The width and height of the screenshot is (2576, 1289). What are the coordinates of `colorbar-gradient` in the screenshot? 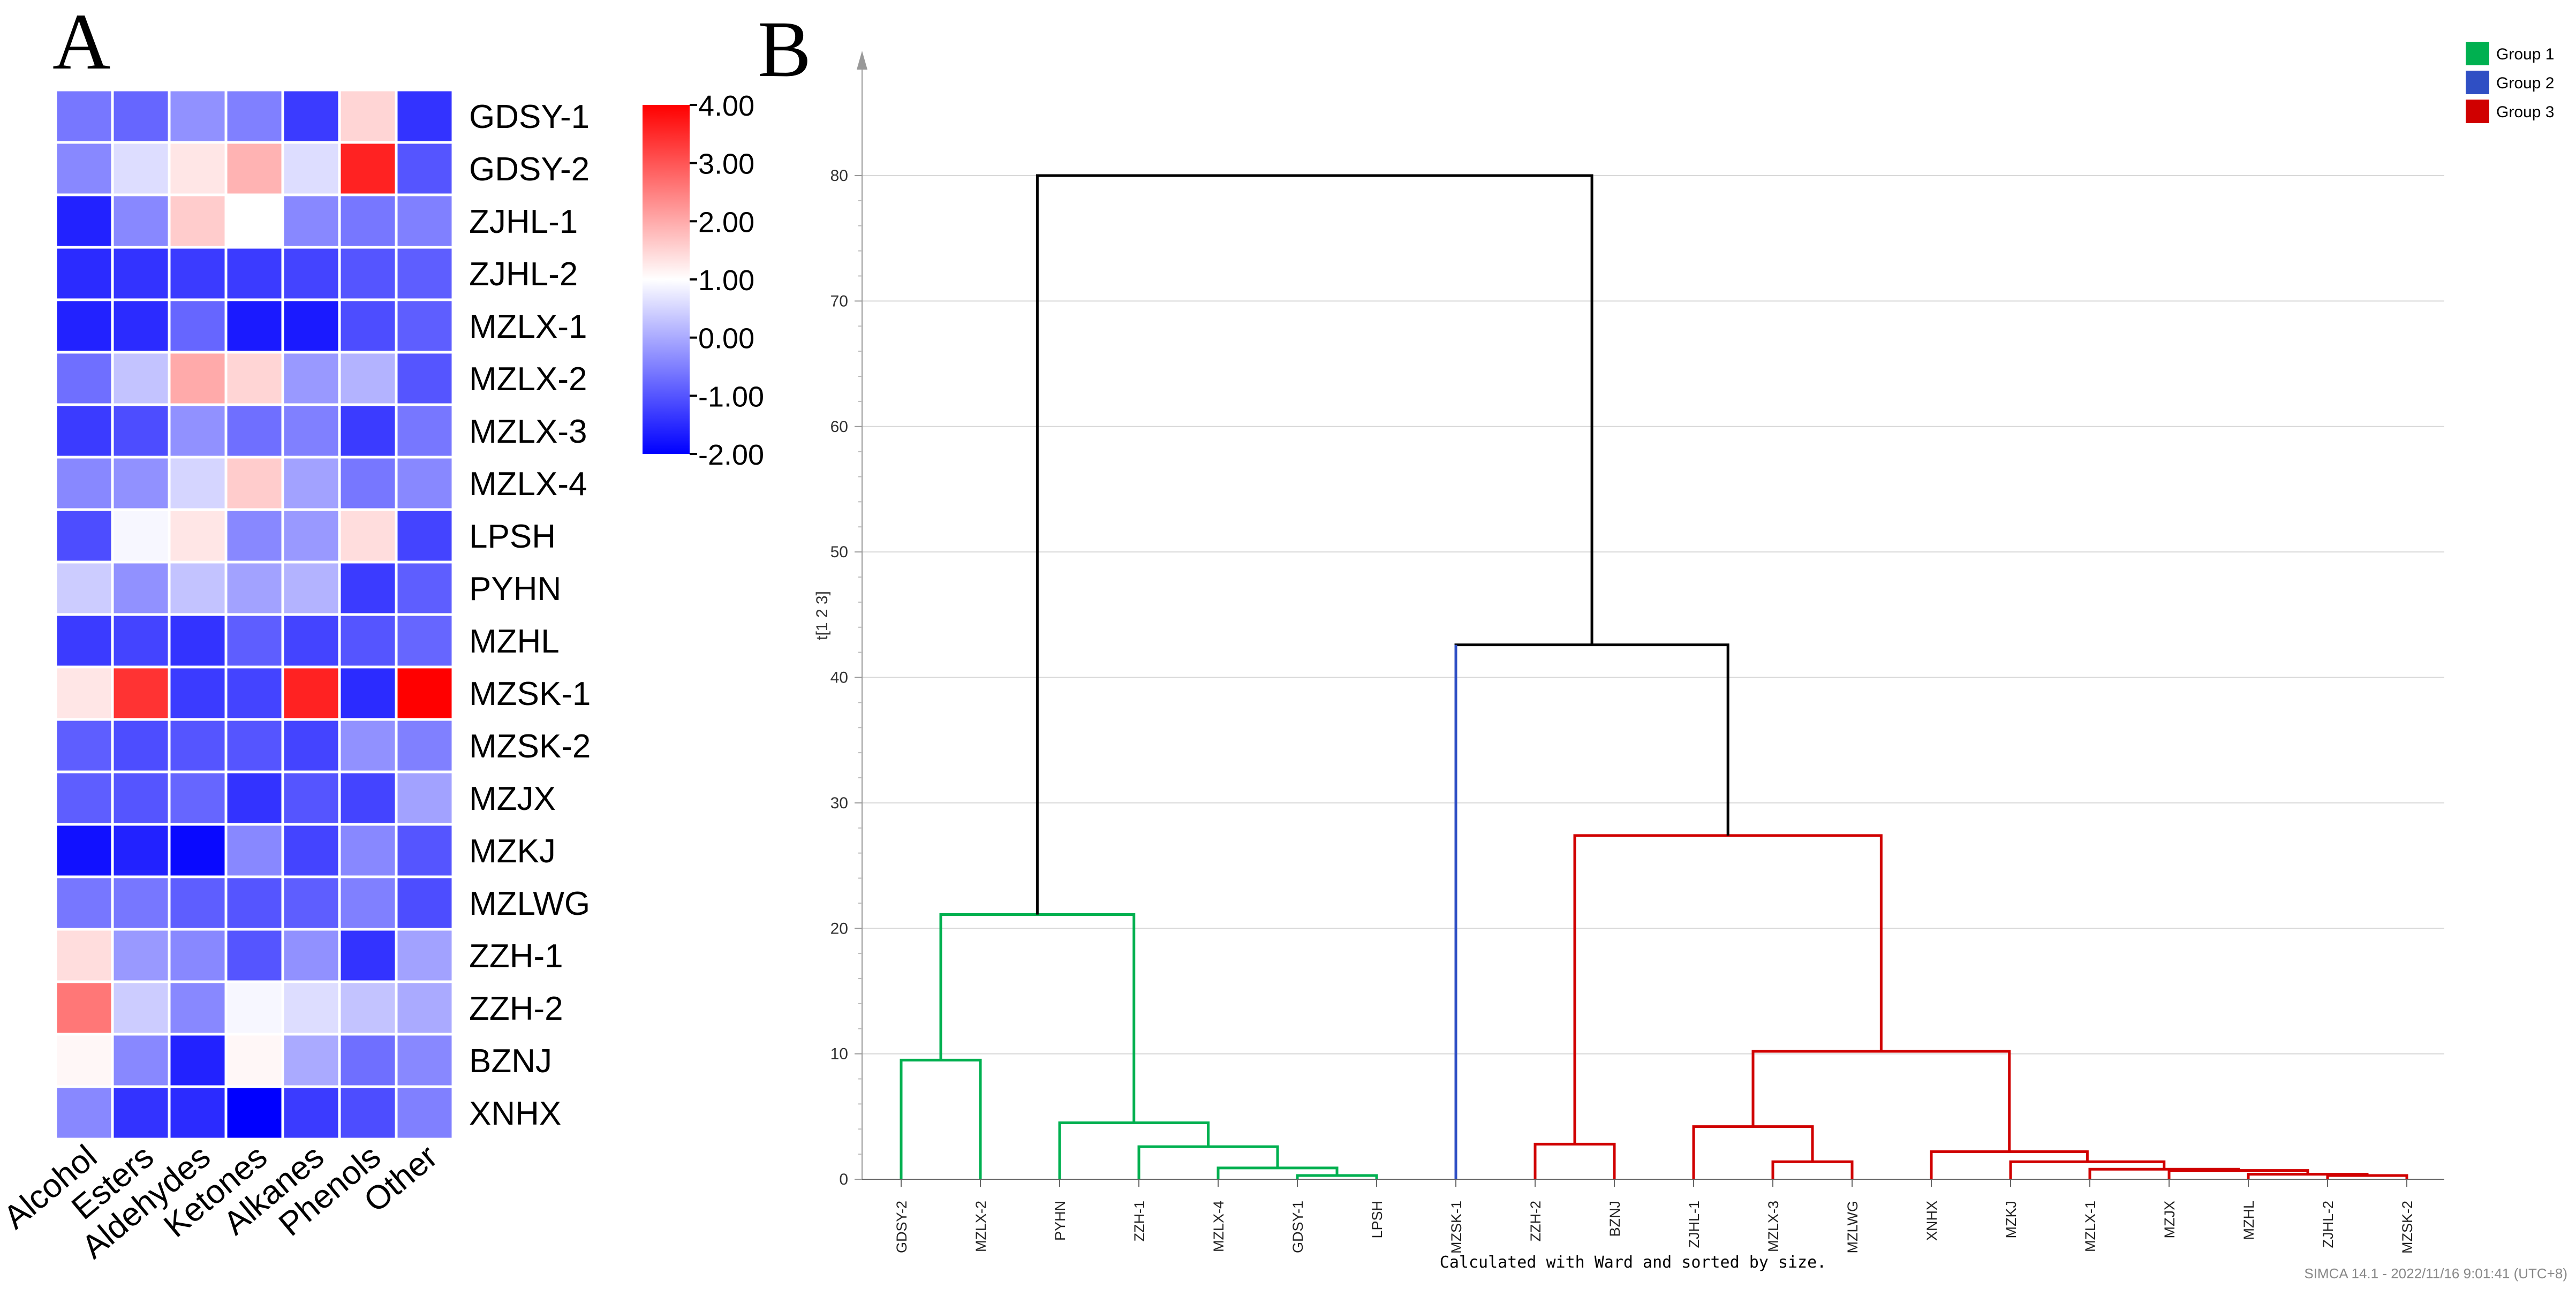 It's located at (666, 279).